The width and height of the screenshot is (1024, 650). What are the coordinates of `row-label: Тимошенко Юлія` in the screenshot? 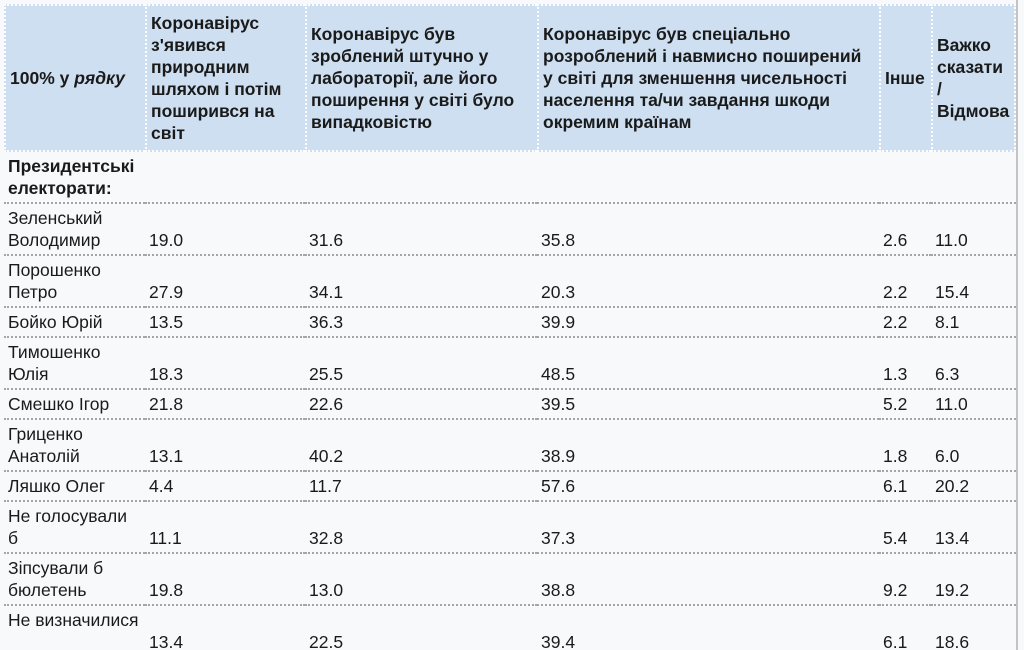 It's located at (74, 364).